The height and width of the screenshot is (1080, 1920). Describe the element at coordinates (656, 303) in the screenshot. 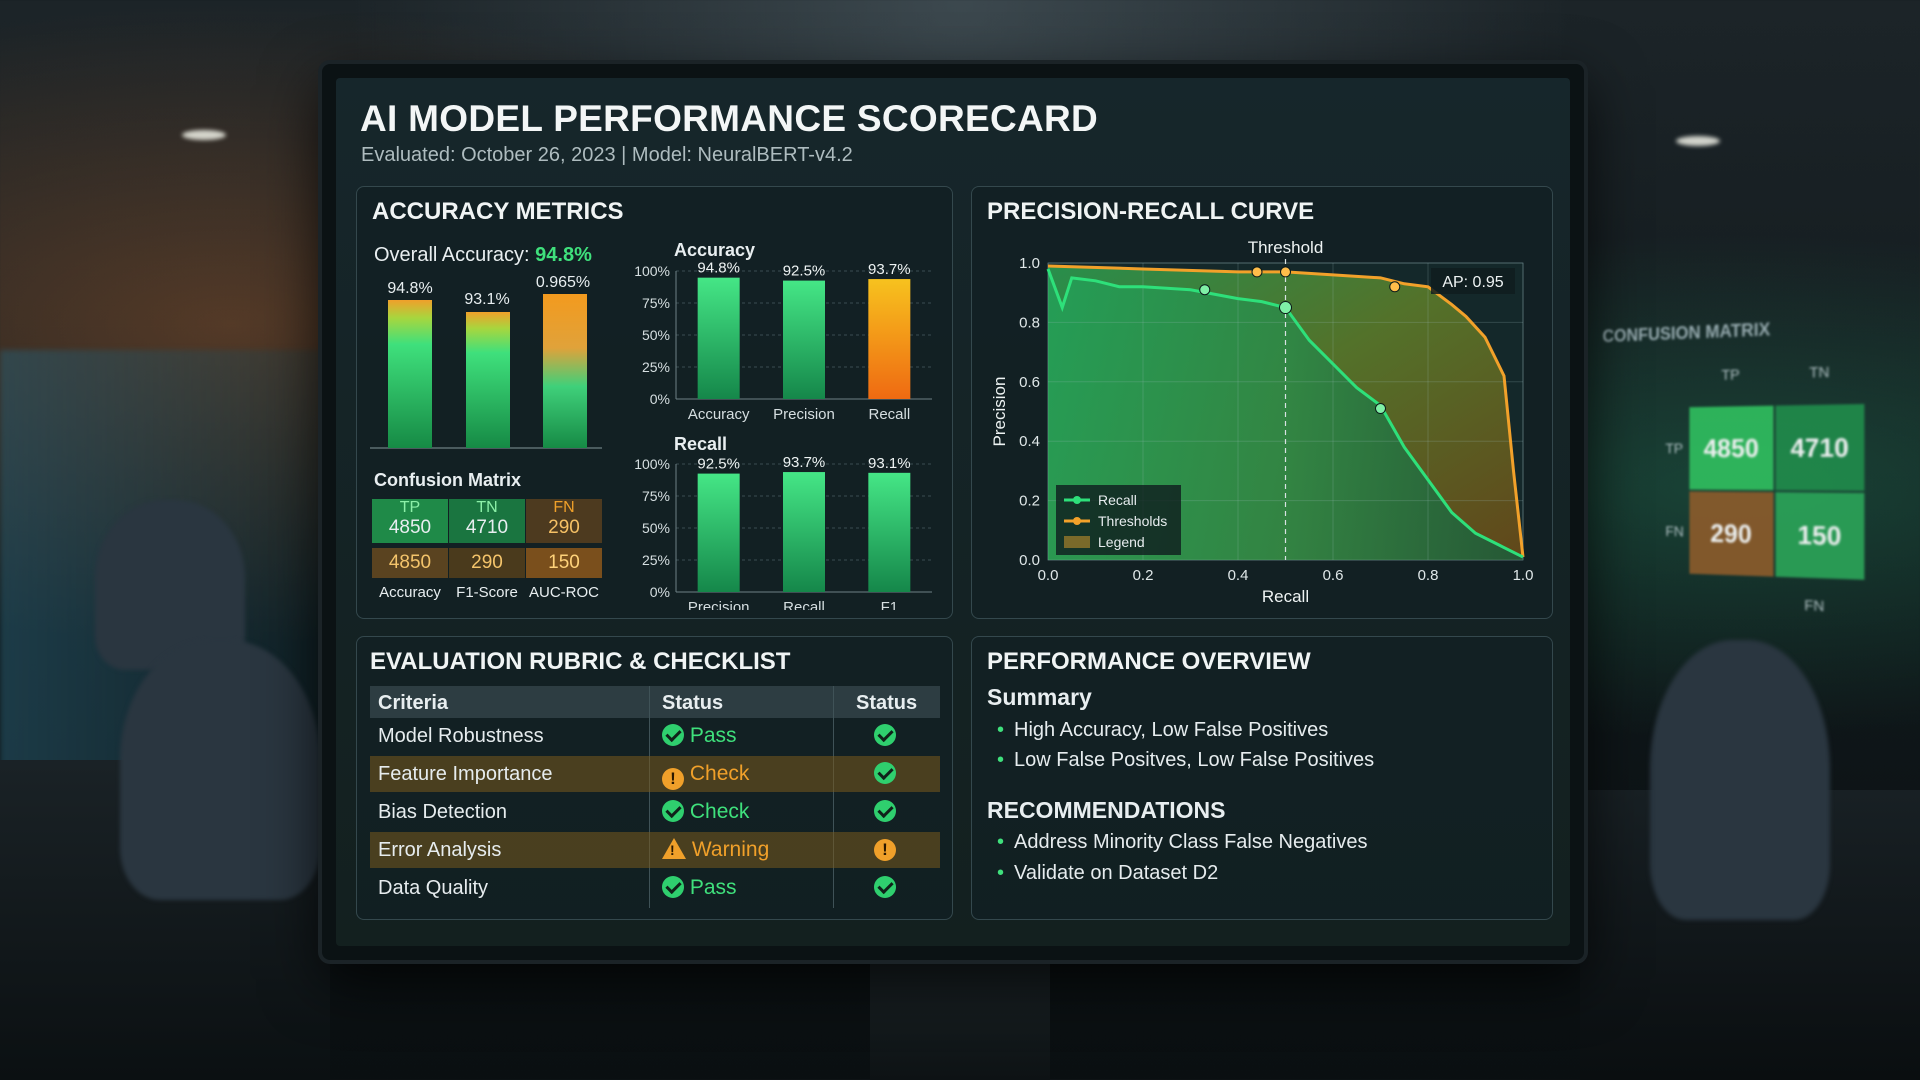

I see `accuracy-y-tick: 75%` at that location.